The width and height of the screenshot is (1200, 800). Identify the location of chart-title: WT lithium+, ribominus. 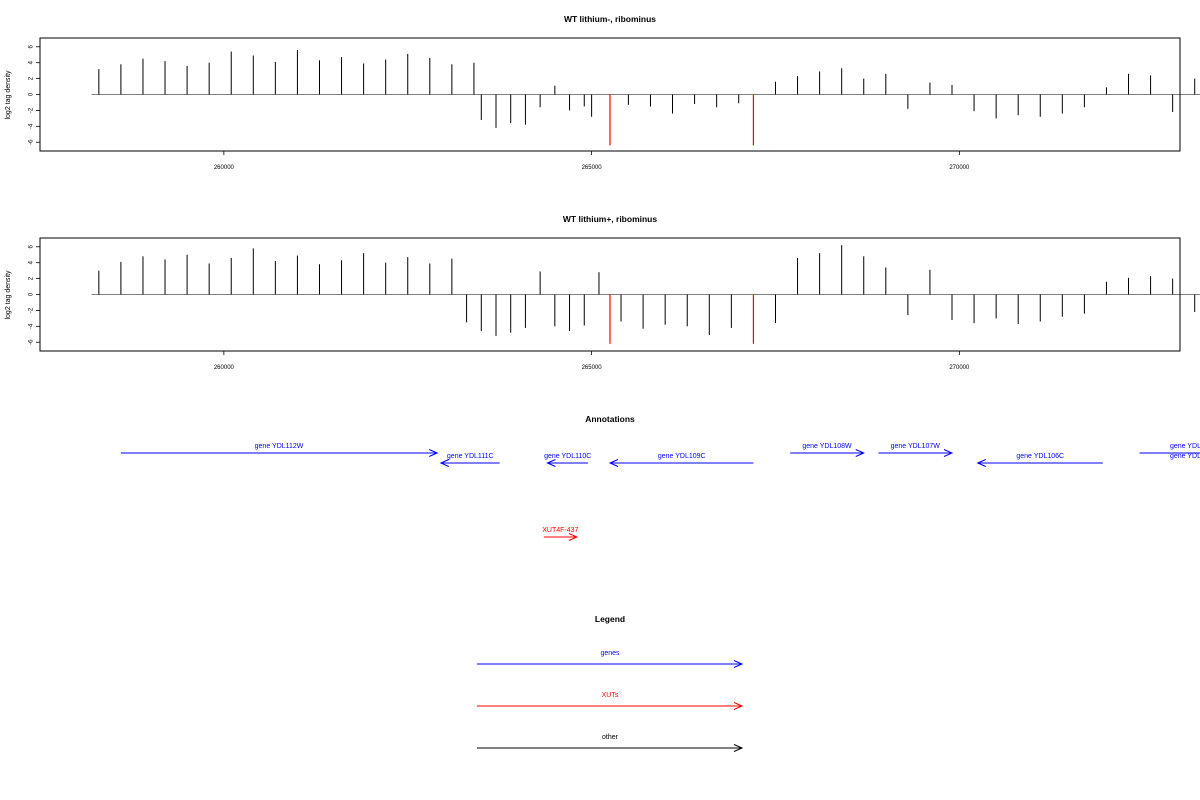
(610, 219).